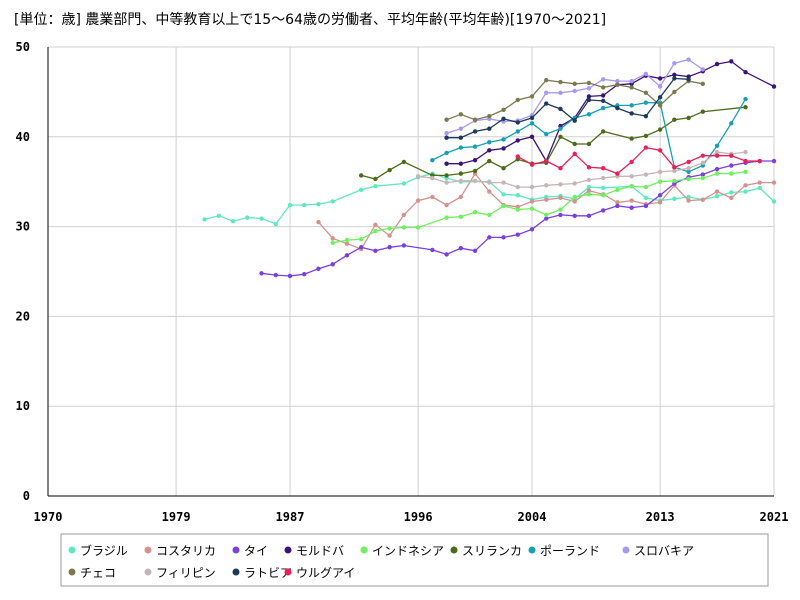 The height and width of the screenshot is (600, 800). Describe the element at coordinates (186, 573) in the screenshot. I see `legend-label: フィリピン` at that location.